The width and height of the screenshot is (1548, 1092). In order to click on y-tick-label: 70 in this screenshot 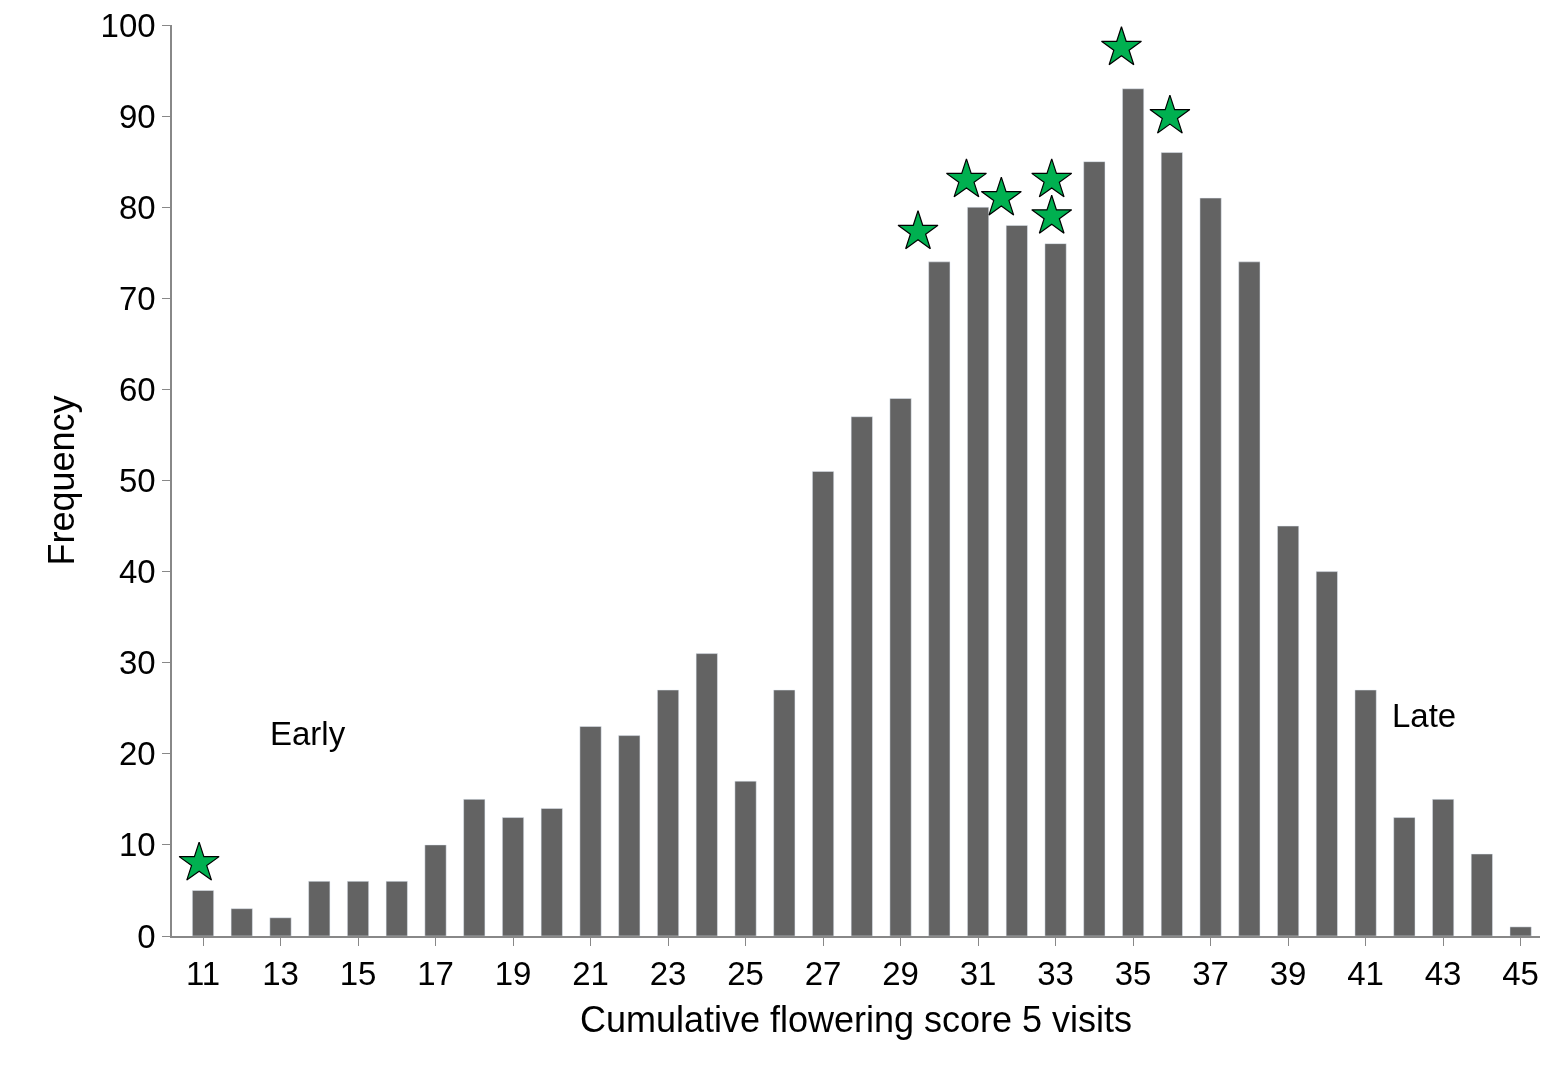, I will do `click(137, 298)`.